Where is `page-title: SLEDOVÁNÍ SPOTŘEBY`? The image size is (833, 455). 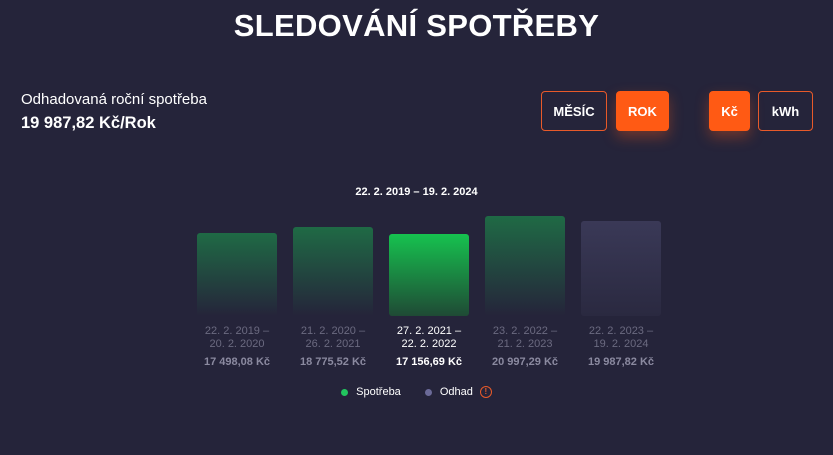
page-title: SLEDOVÁNÍ SPOTŘEBY is located at coordinates (416, 25).